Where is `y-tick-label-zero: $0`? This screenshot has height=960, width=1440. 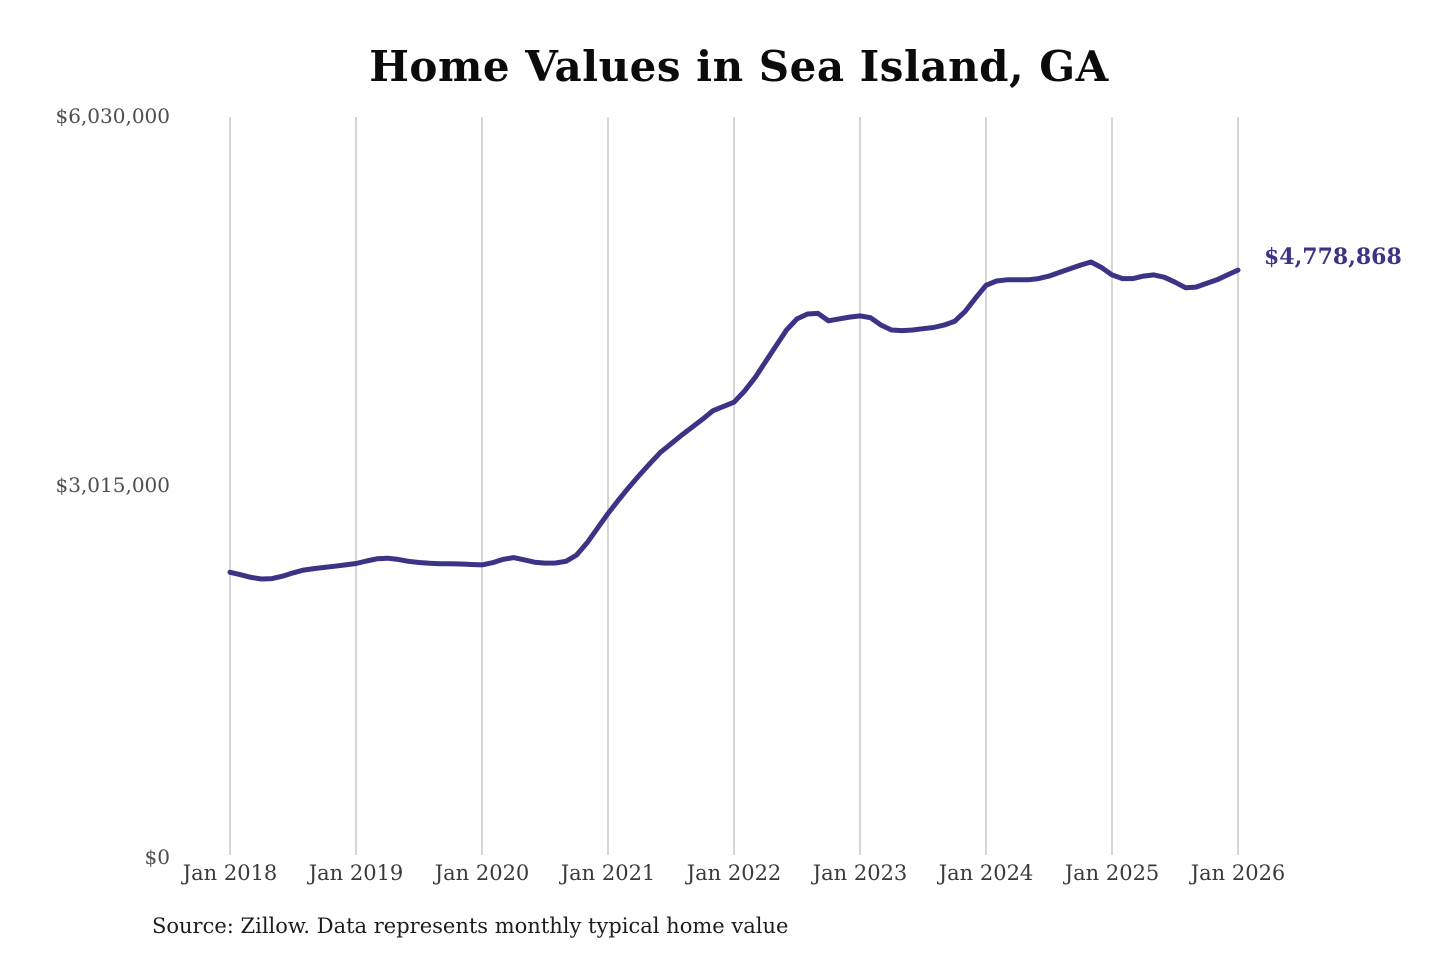
y-tick-label-zero: $0 is located at coordinates (157, 857).